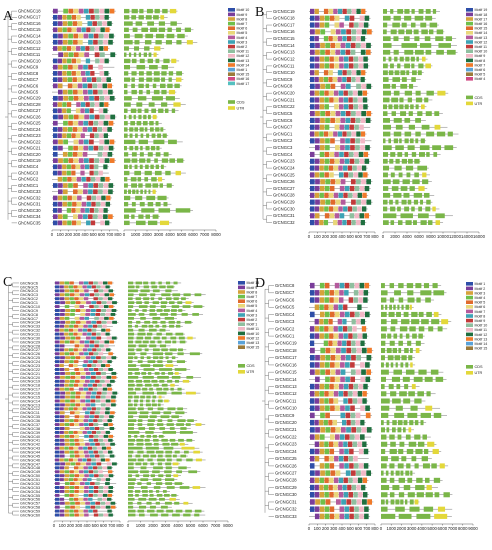  Describe the element at coordinates (469, 10) in the screenshot. I see `legend-swatch` at that location.